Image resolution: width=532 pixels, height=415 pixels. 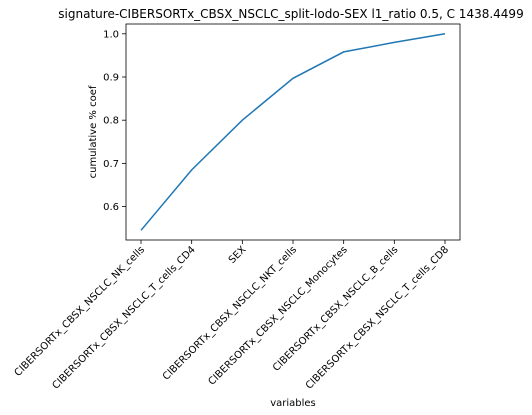 I want to click on y-axis: 0.6 0.7 0.8 0.9 1.0, so click(x=114, y=121).